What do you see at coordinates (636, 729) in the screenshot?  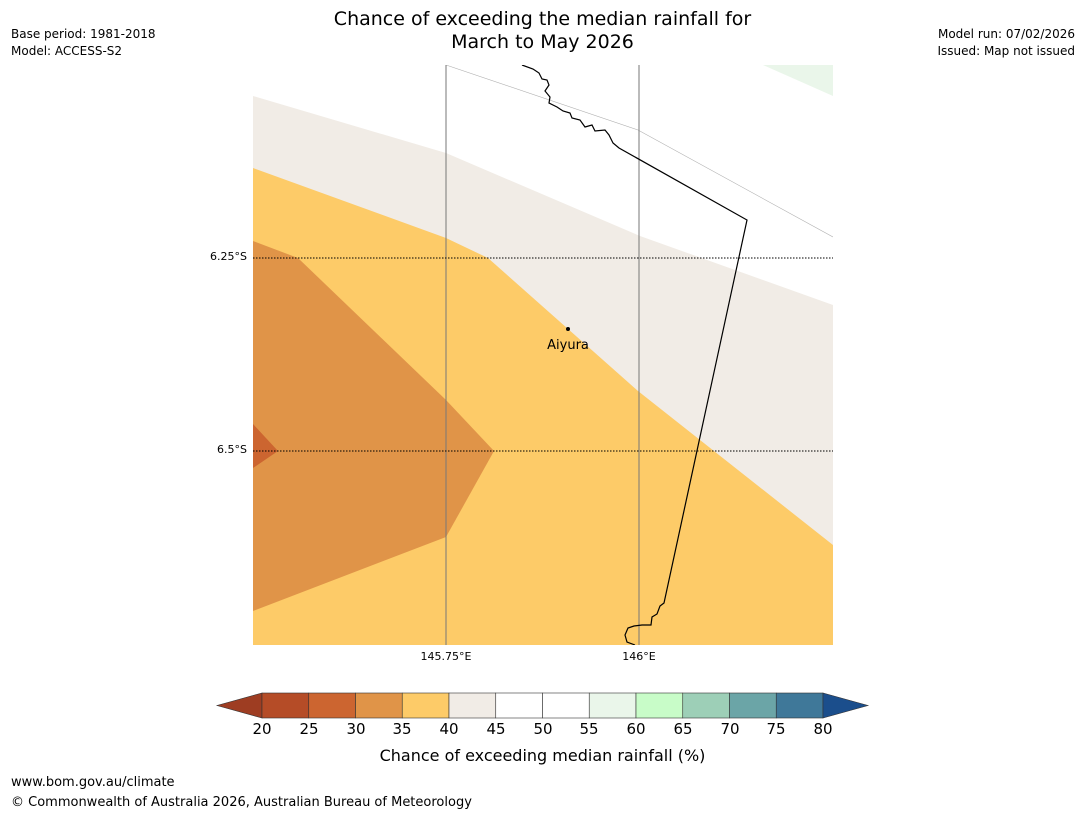 I see `colorbar-tick: 60` at bounding box center [636, 729].